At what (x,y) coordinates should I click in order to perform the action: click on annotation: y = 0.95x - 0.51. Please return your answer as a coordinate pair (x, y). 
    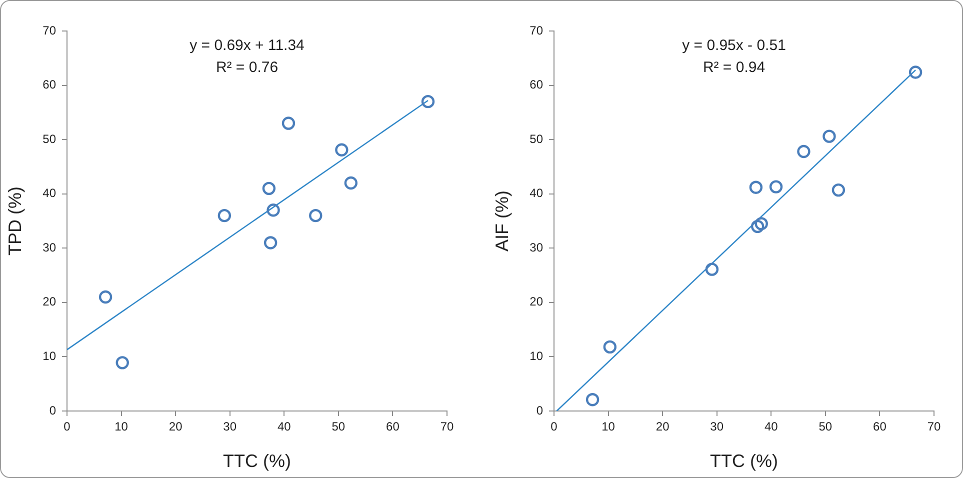
    Looking at the image, I should click on (734, 45).